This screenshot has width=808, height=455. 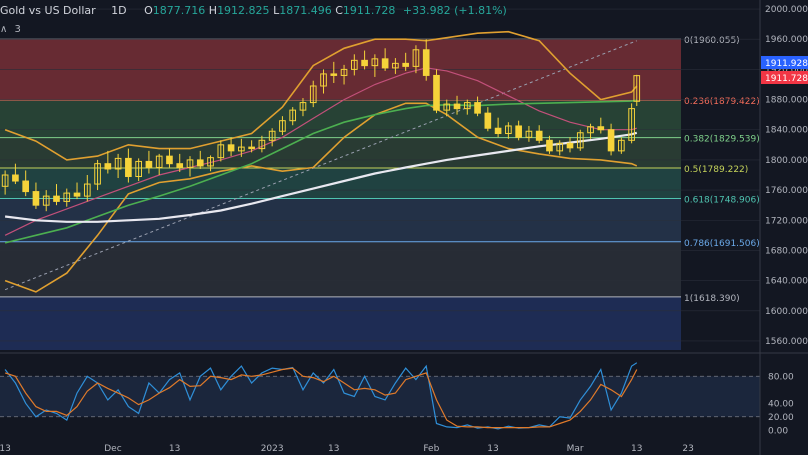 I want to click on stoch-k-line, so click(x=321, y=396).